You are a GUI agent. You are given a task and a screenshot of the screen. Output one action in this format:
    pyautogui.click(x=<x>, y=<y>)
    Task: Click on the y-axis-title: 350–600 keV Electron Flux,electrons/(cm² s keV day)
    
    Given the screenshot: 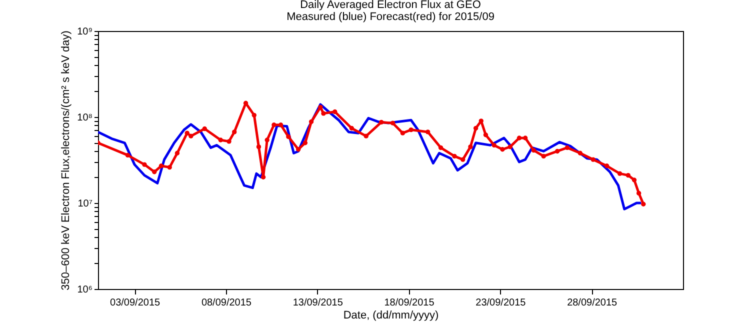 What is the action you would take?
    pyautogui.click(x=66, y=160)
    